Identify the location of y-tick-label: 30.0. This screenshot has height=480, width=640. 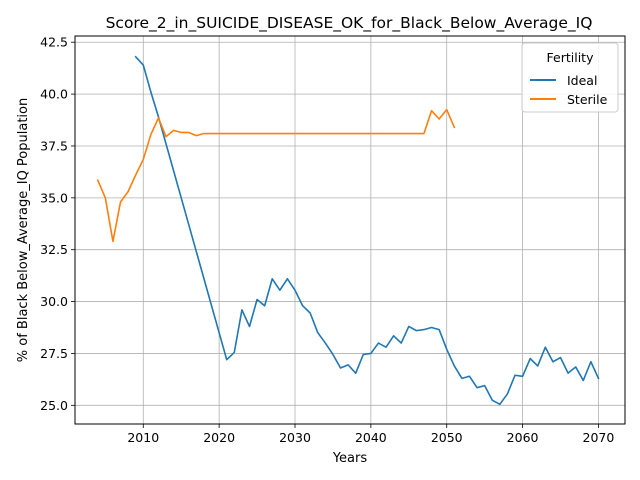
(54, 301).